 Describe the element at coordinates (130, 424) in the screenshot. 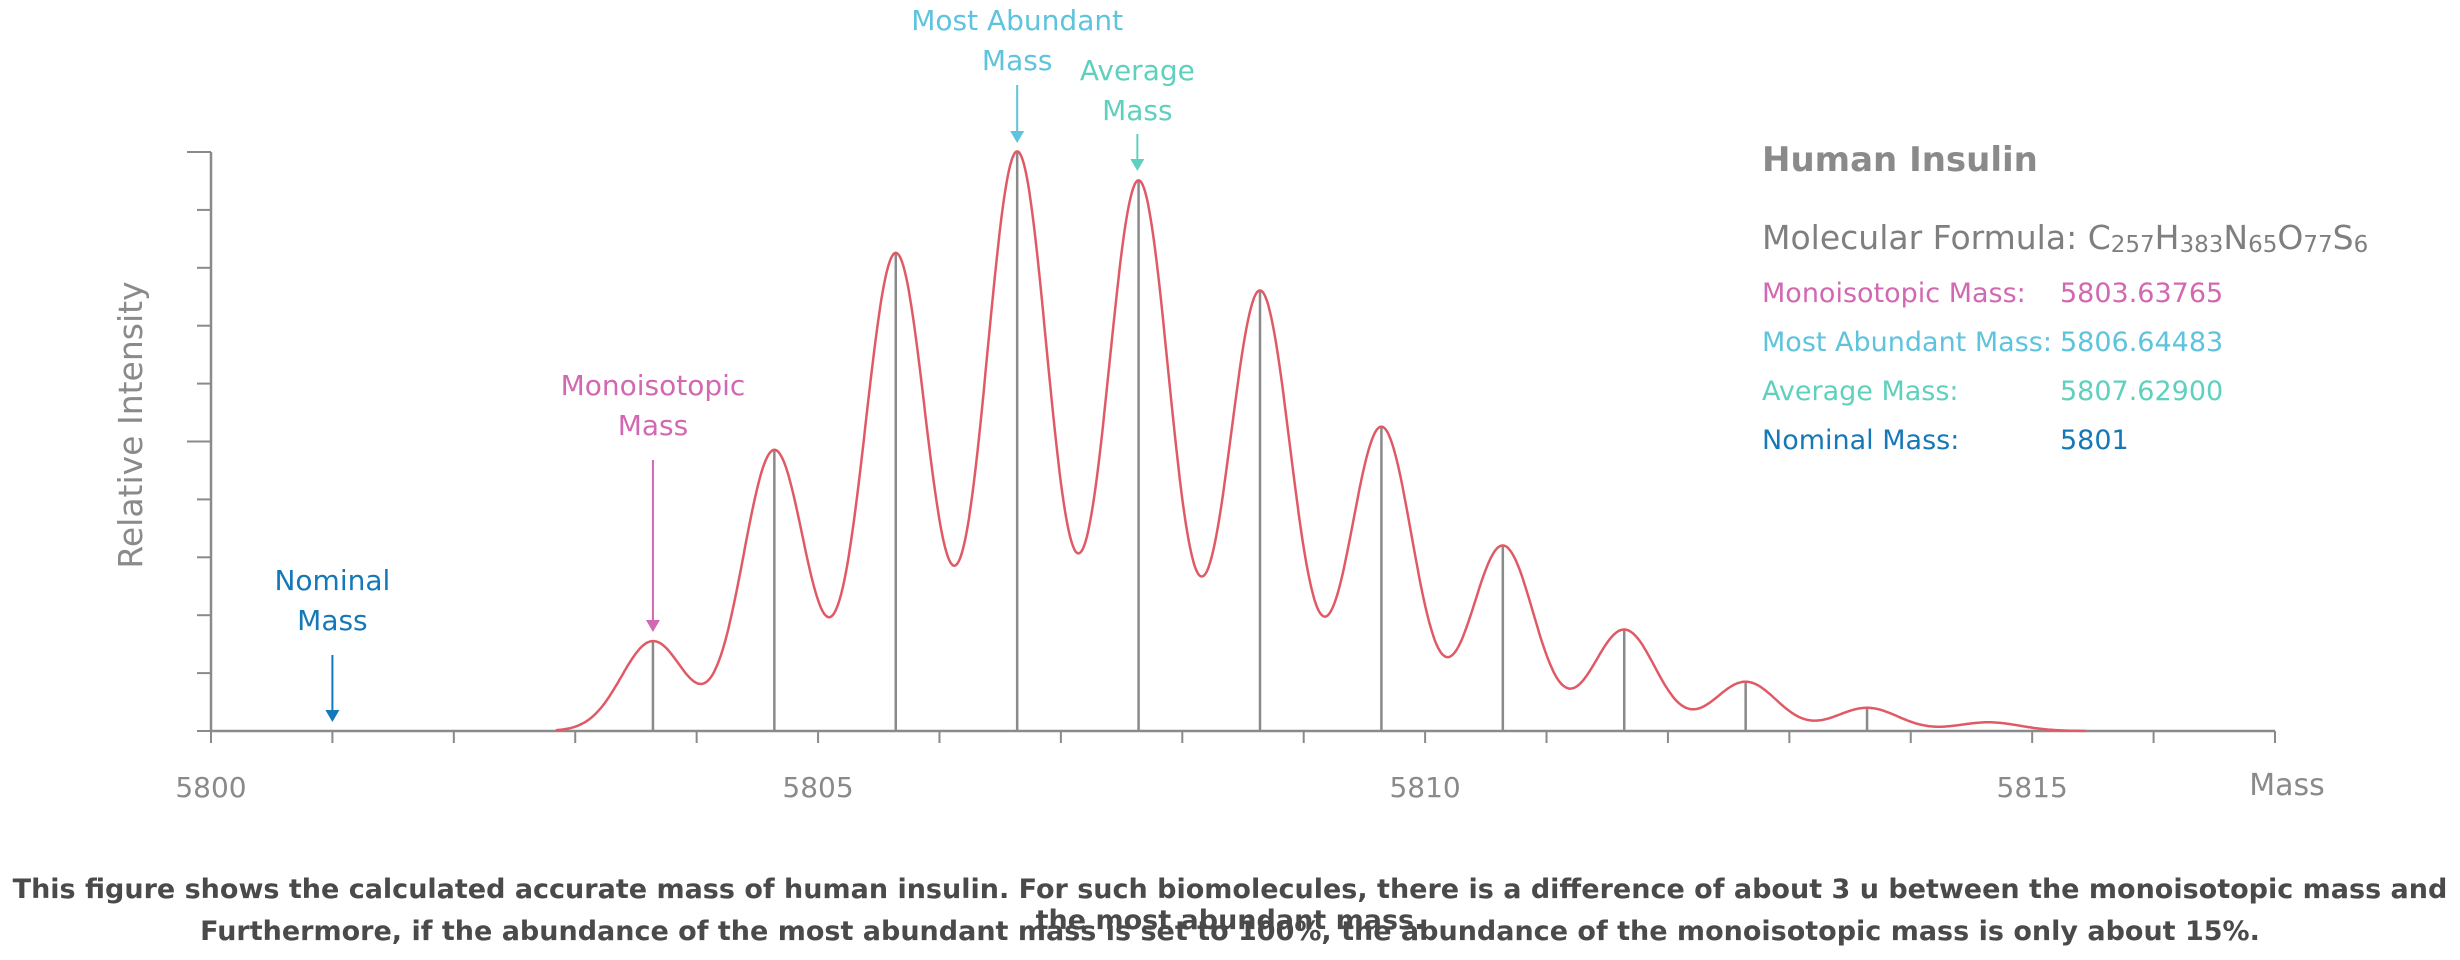

I see `y-axis-label: Relative Intensity` at that location.